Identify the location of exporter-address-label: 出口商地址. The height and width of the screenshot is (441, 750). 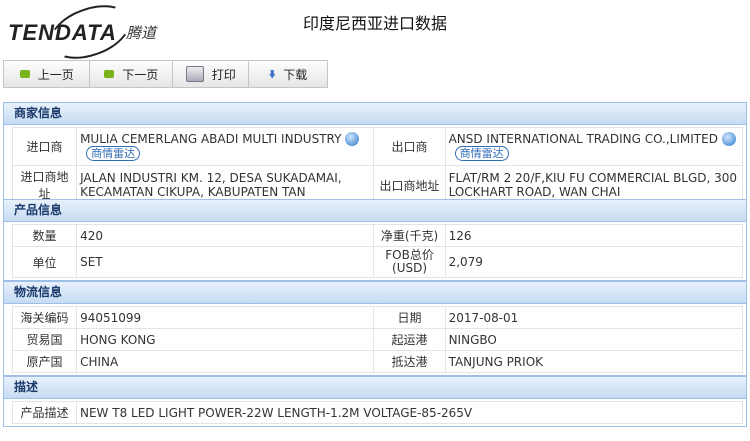
(409, 185).